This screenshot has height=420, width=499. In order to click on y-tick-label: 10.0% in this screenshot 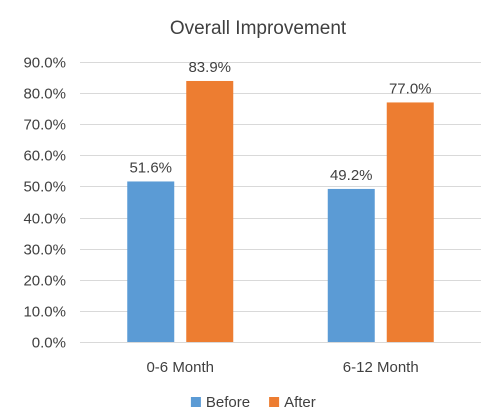, I will do `click(44, 312)`.